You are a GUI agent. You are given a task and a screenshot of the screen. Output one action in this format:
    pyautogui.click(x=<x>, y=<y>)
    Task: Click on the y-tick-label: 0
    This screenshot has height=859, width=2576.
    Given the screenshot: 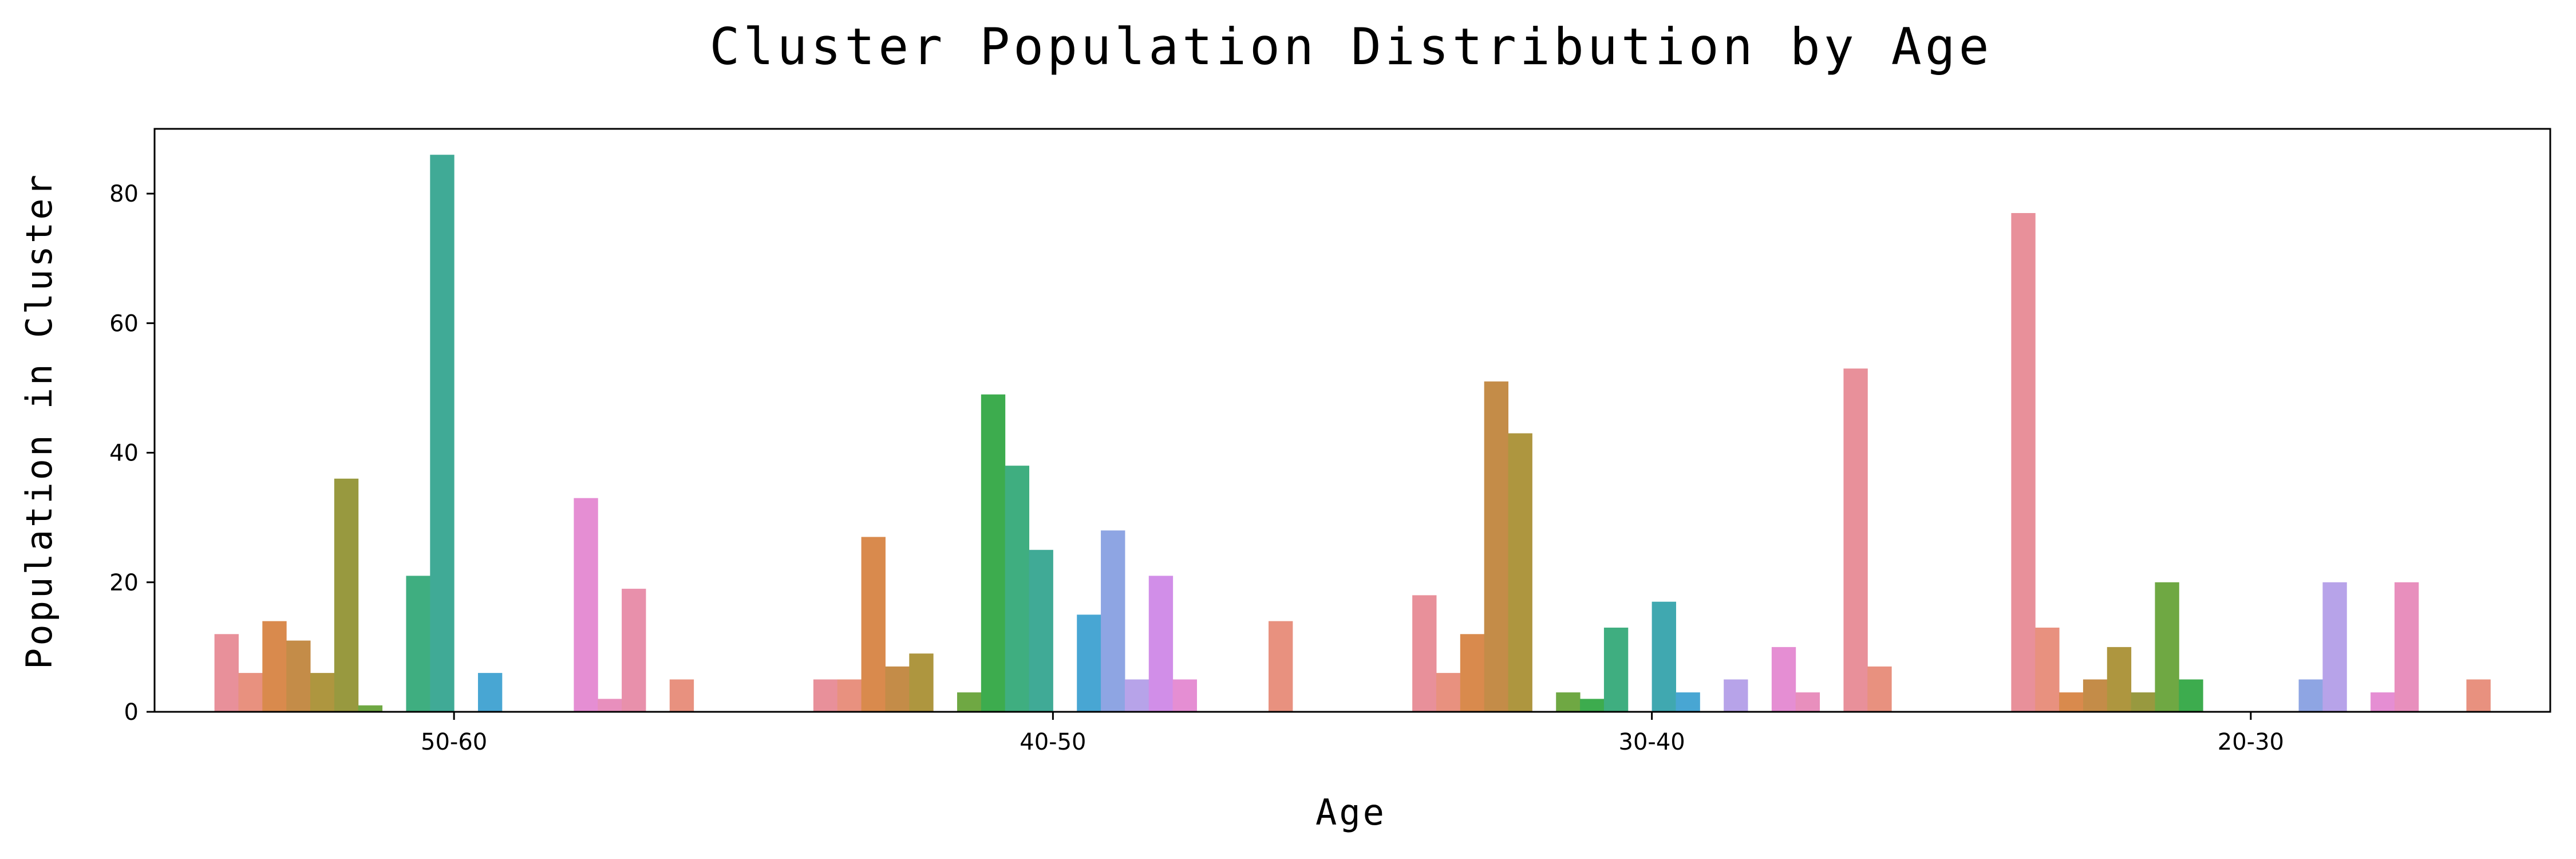 What is the action you would take?
    pyautogui.click(x=131, y=712)
    